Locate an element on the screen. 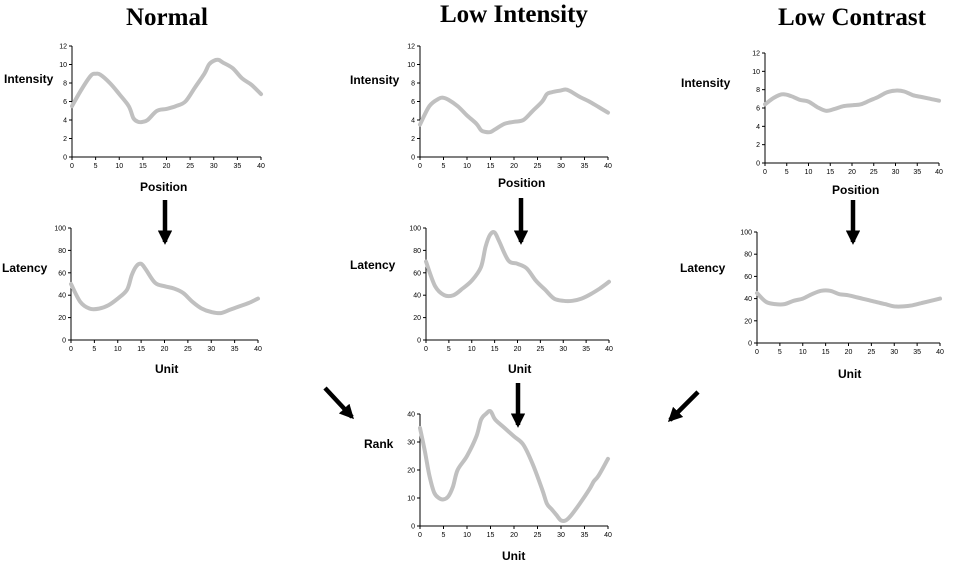  series-line-lowint-intensity is located at coordinates (514, 111).